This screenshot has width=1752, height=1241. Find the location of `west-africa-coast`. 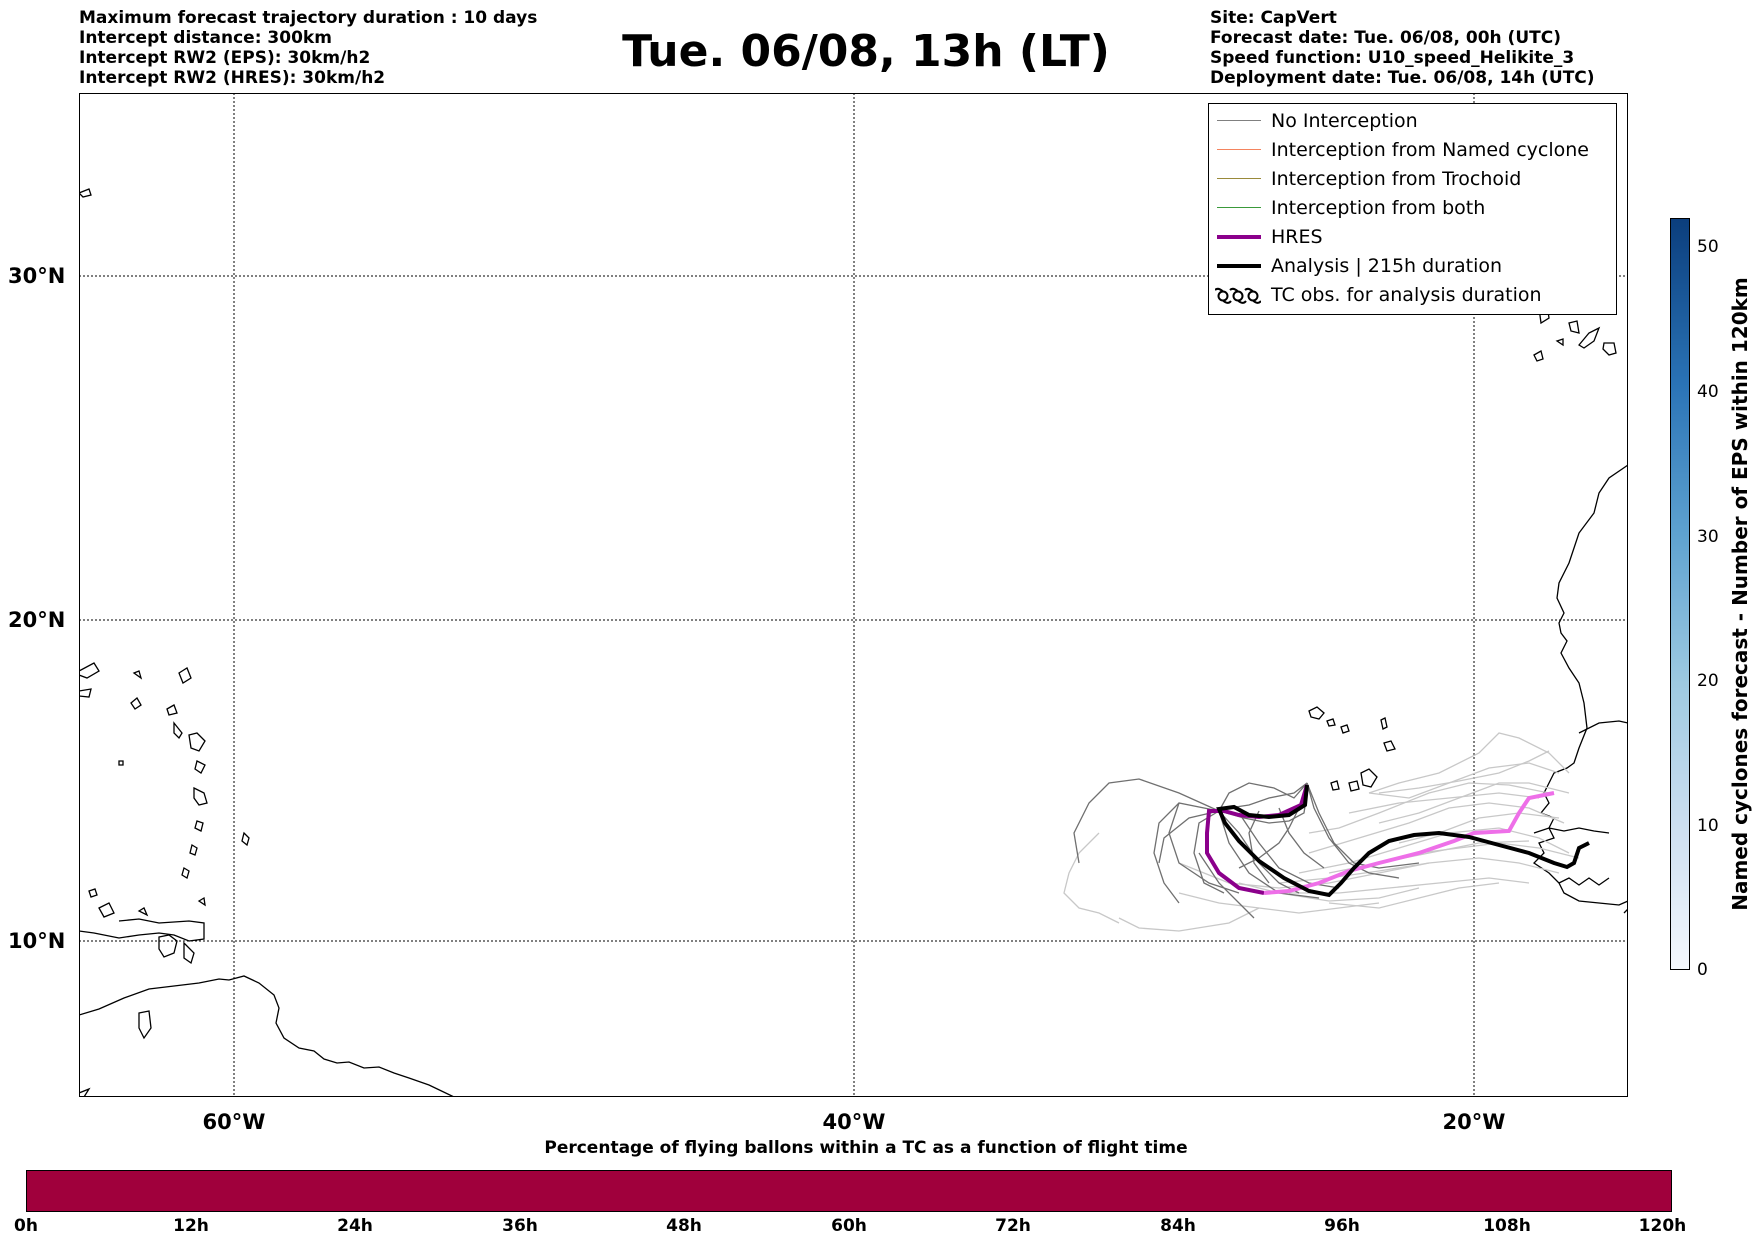

west-africa-coast is located at coordinates (1580, 685).